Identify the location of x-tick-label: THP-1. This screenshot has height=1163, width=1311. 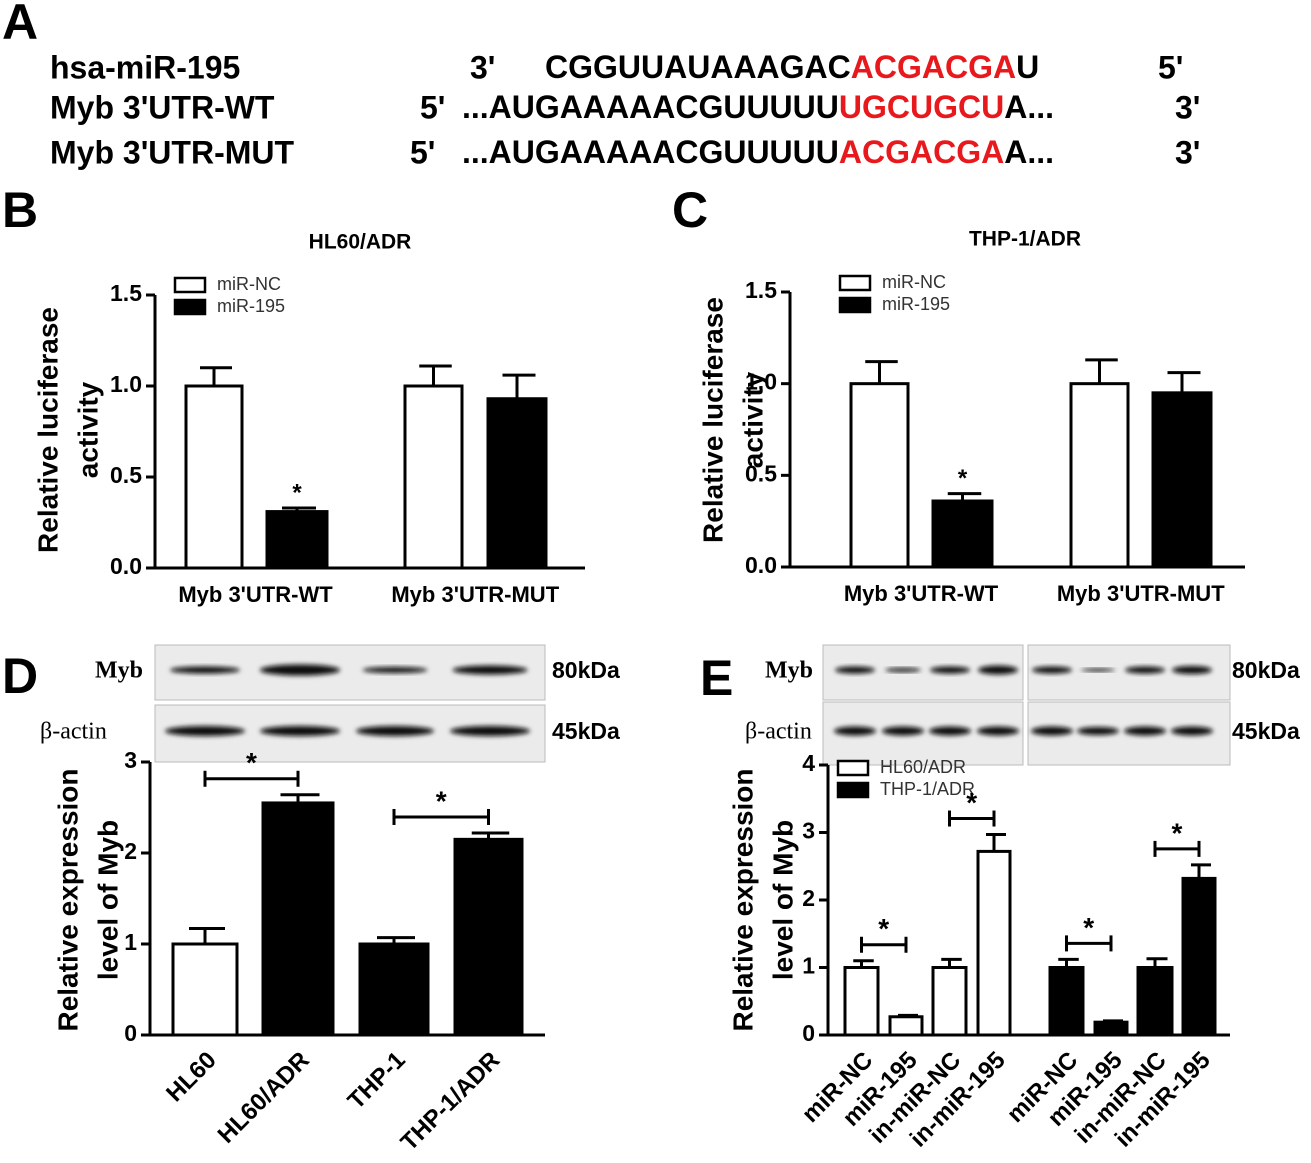
(377, 1081).